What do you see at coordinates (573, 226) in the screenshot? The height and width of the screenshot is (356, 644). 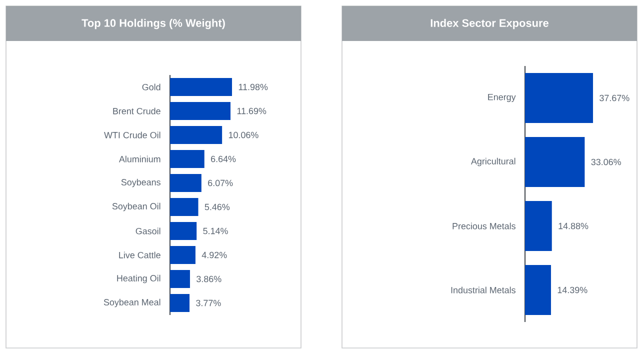 I see `data-label: 14.88%` at bounding box center [573, 226].